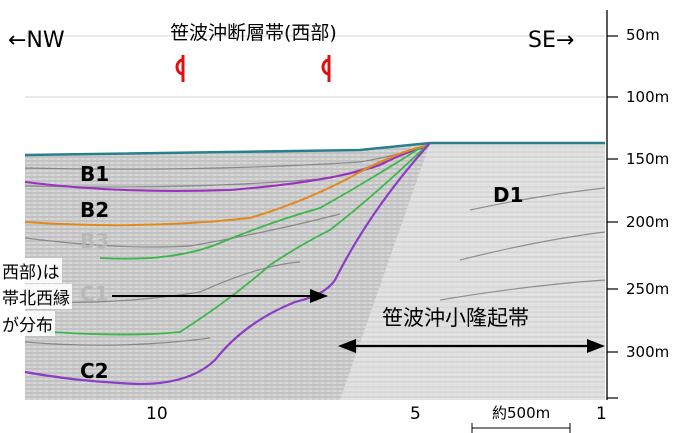  What do you see at coordinates (326, 68) in the screenshot?
I see `fault-marker-east` at bounding box center [326, 68].